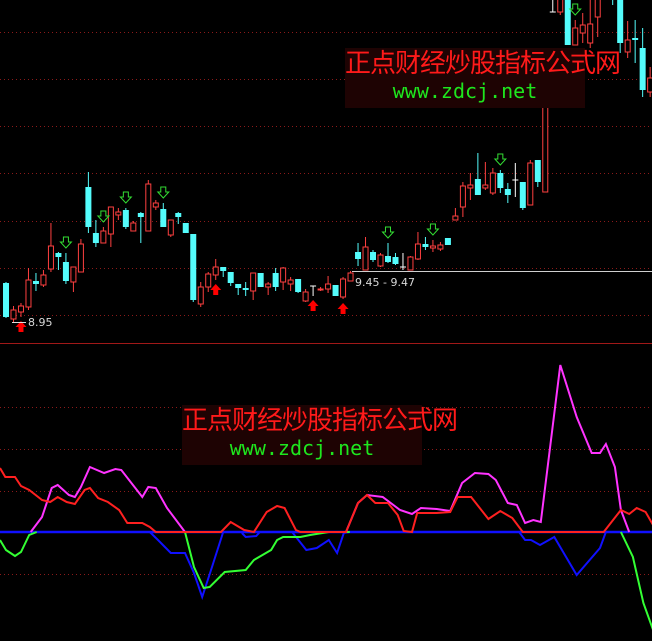 The width and height of the screenshot is (652, 641). I want to click on watermark-url: www.zdcj.net, so click(465, 91).